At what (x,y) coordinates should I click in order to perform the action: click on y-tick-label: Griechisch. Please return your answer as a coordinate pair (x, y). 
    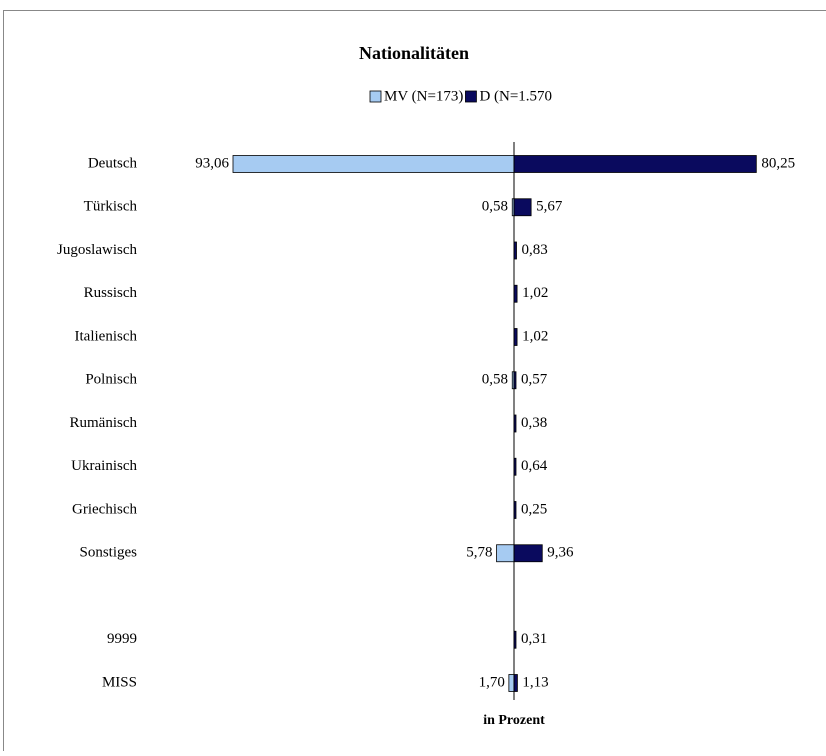
    Looking at the image, I should click on (104, 509).